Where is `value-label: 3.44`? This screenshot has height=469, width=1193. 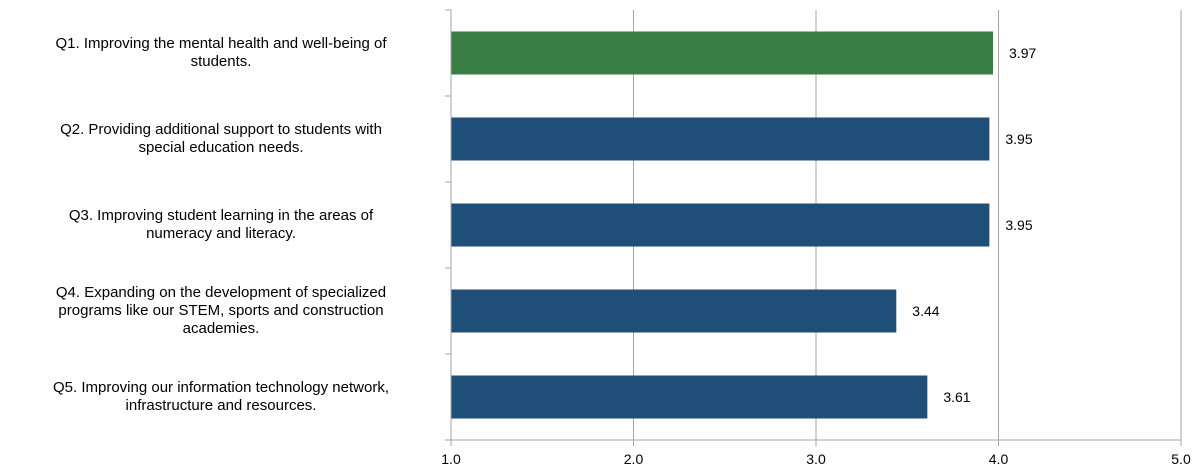 value-label: 3.44 is located at coordinates (925, 311).